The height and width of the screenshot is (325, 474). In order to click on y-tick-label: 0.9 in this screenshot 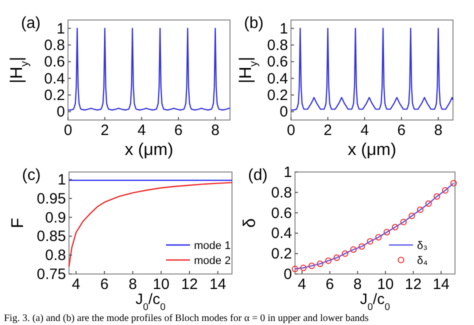, I will do `click(55, 217)`.